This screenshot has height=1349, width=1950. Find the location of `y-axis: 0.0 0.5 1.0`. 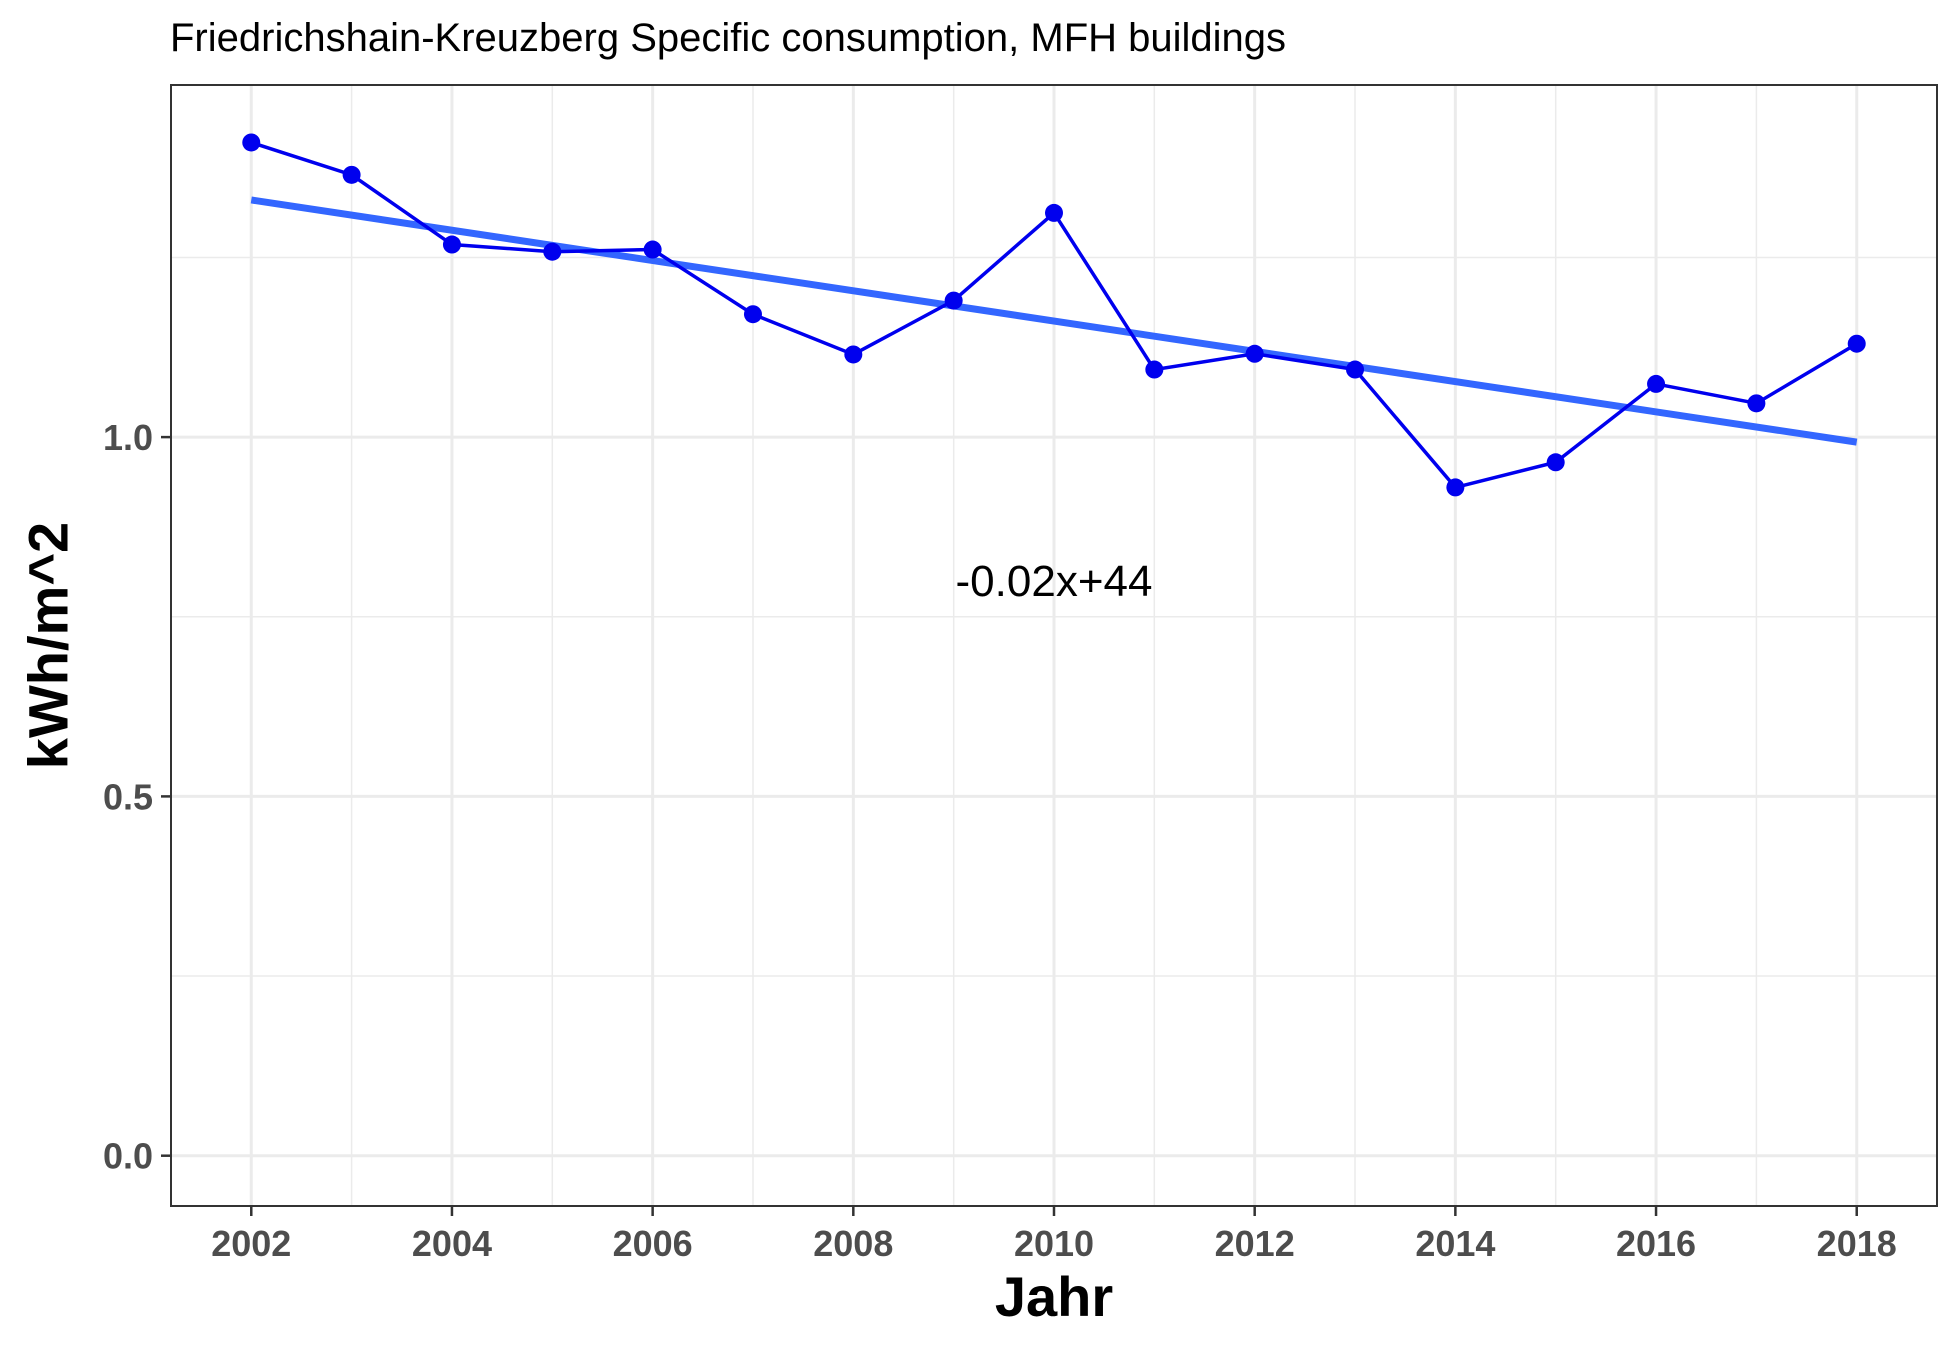

y-axis: 0.0 0.5 1.0 is located at coordinates (137, 797).